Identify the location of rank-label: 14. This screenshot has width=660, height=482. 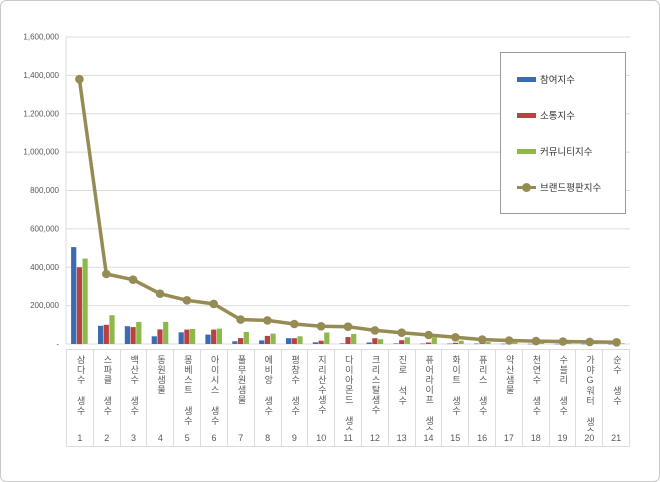
(428, 438).